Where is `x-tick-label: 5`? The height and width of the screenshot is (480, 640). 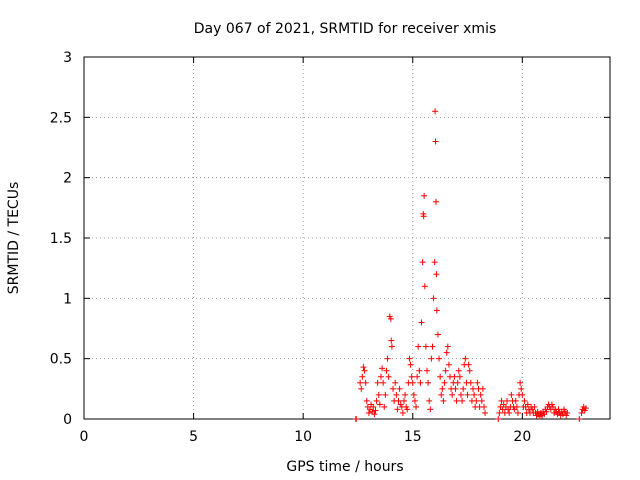
x-tick-label: 5 is located at coordinates (193, 437).